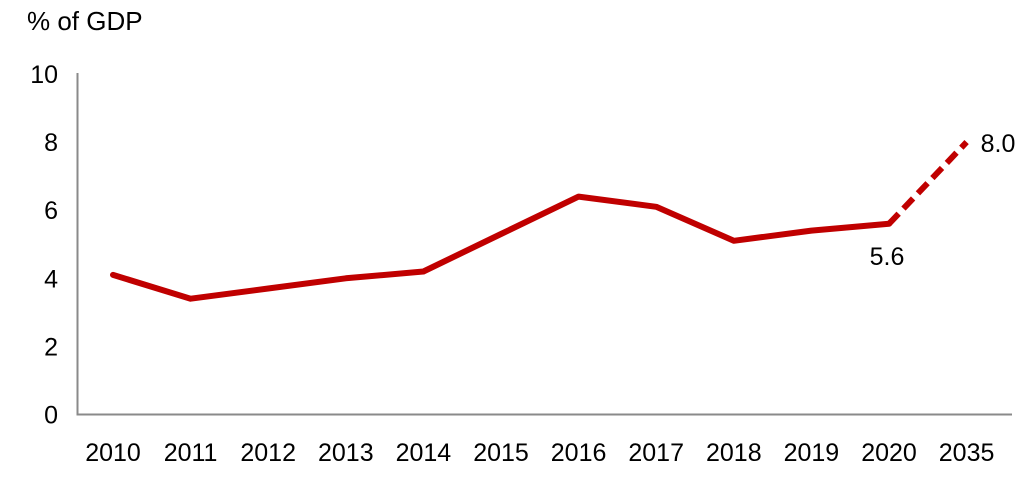 Image resolution: width=1024 pixels, height=481 pixels. I want to click on y-tick-label-4: 4, so click(51, 279).